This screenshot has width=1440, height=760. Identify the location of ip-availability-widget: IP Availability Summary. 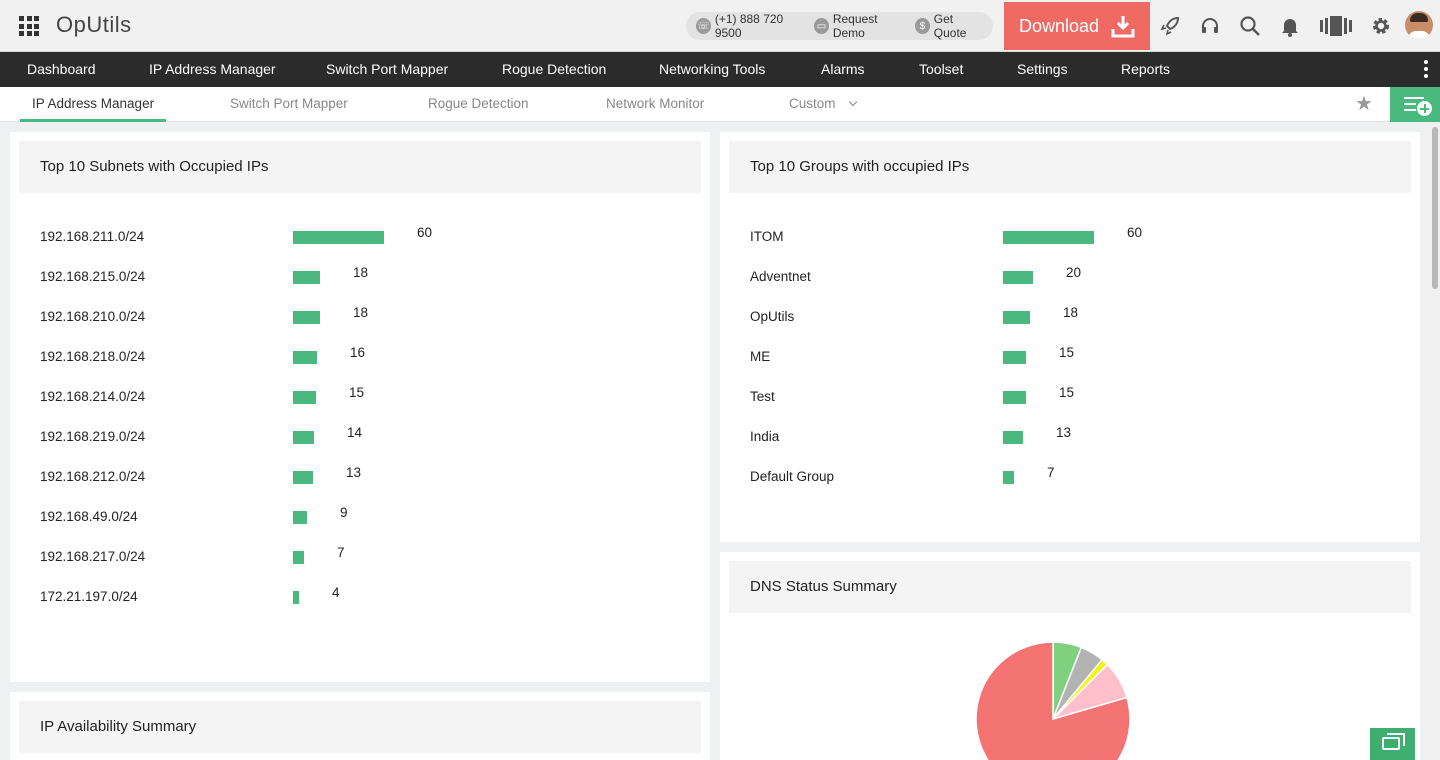
(360, 726).